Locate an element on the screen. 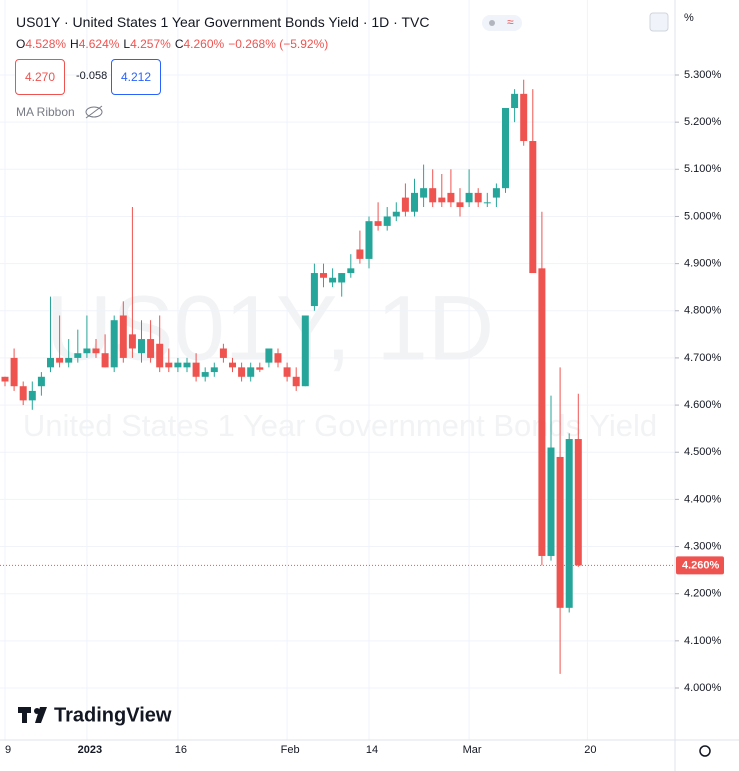  ohlc-value: −0.268% (−5.92%) is located at coordinates (278, 44).